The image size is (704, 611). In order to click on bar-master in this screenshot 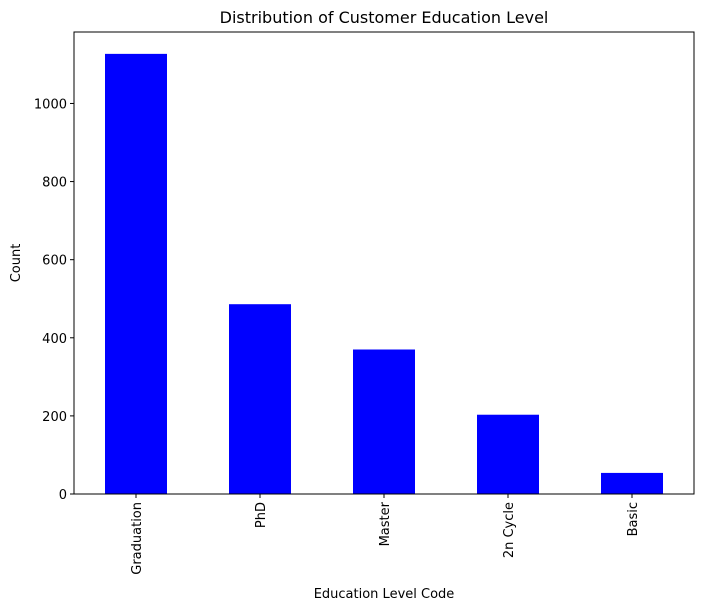, I will do `click(384, 421)`.